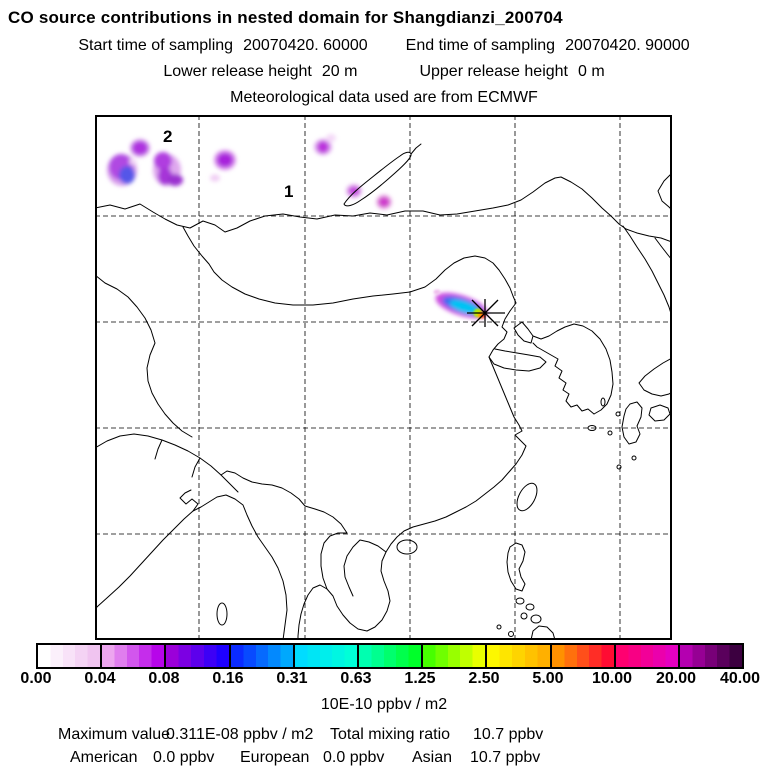  What do you see at coordinates (292, 678) in the screenshot?
I see `colorbar-tick: 0.31` at bounding box center [292, 678].